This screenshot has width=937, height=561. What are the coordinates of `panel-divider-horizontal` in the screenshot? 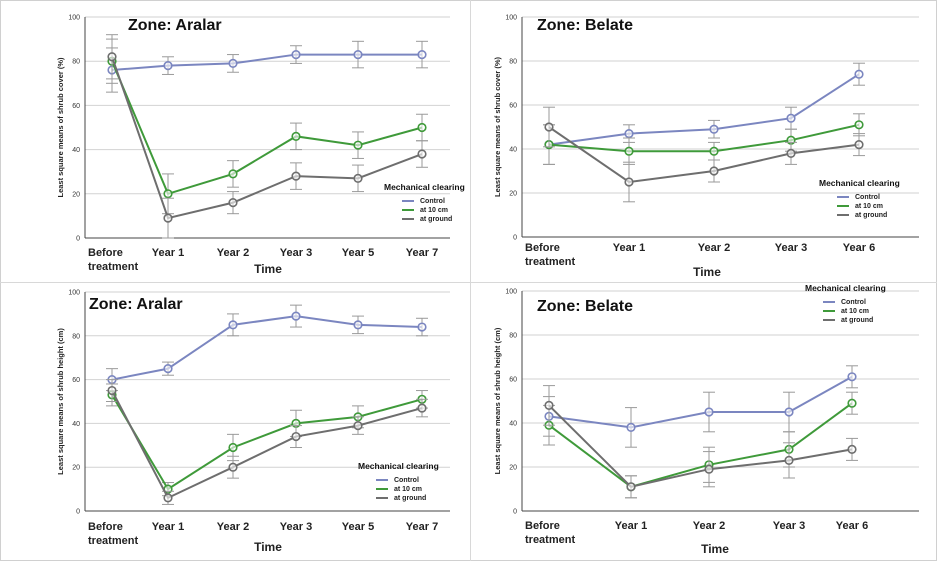 It's located at (468, 282).